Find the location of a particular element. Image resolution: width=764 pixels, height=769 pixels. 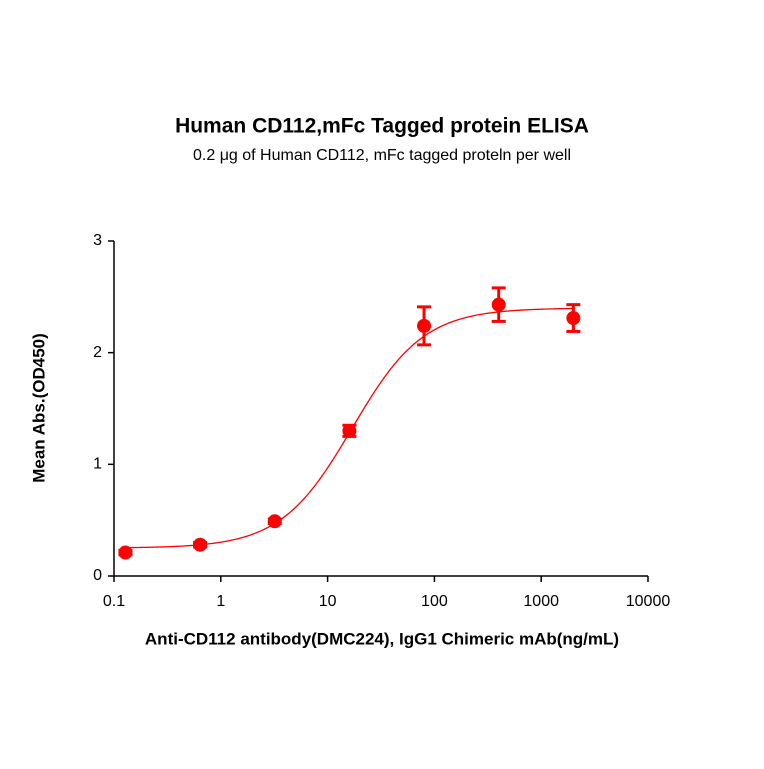

x-tick-label: 1 is located at coordinates (220, 601).